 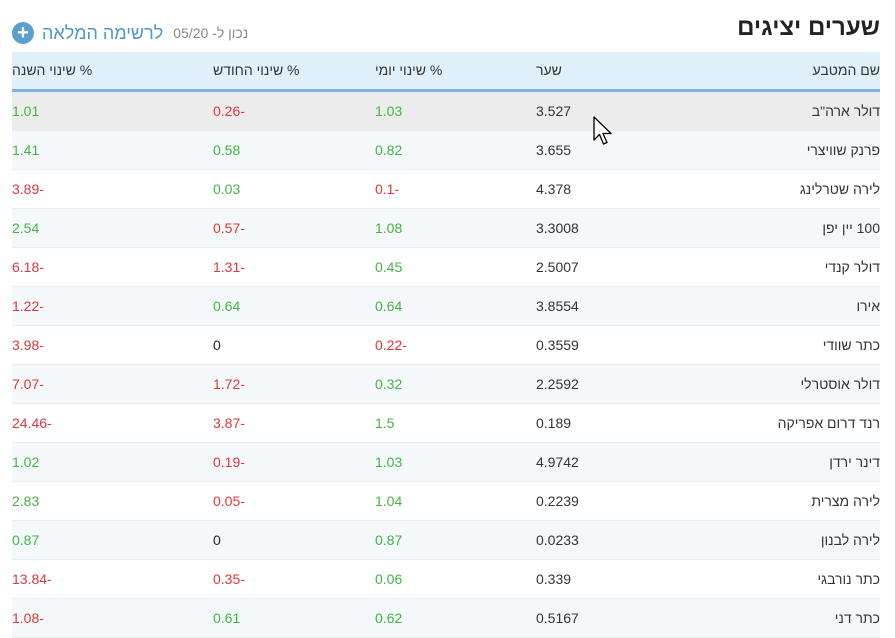 I want to click on daily-change-cell: 0.82, so click(x=455, y=150).